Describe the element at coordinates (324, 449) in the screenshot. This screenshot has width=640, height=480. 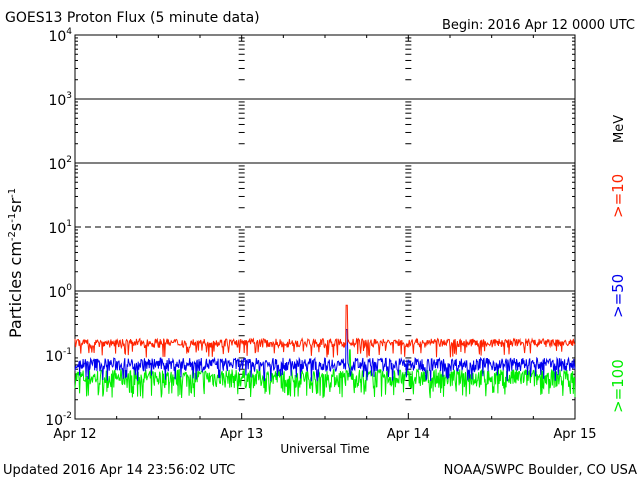
I see `x-axis-label: Universal Time` at that location.